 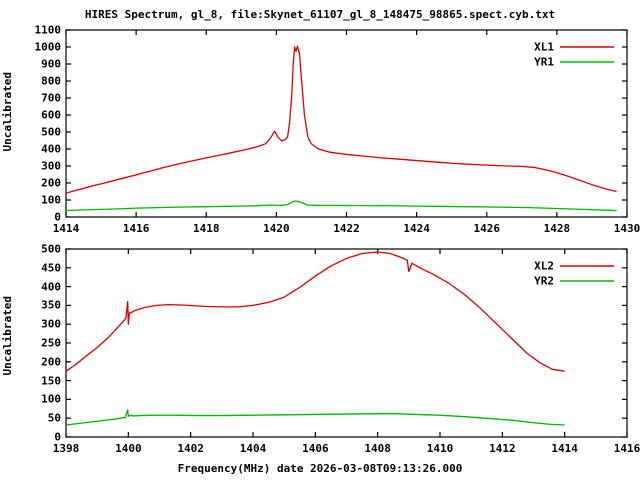 What do you see at coordinates (377, 448) in the screenshot?
I see `x-tick-label-bottom: 1408` at bounding box center [377, 448].